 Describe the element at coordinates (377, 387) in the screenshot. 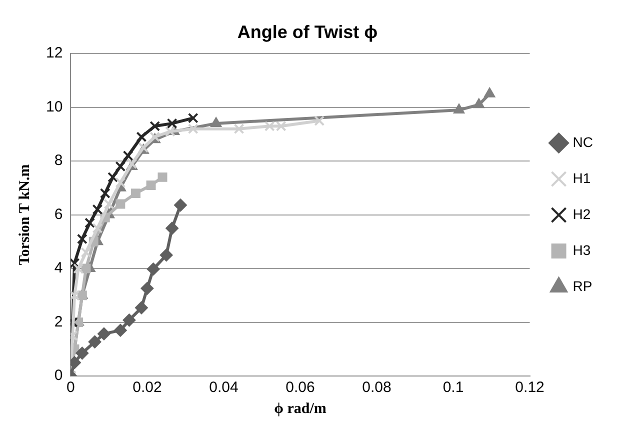

I see `x-tick-label: 0.08` at that location.